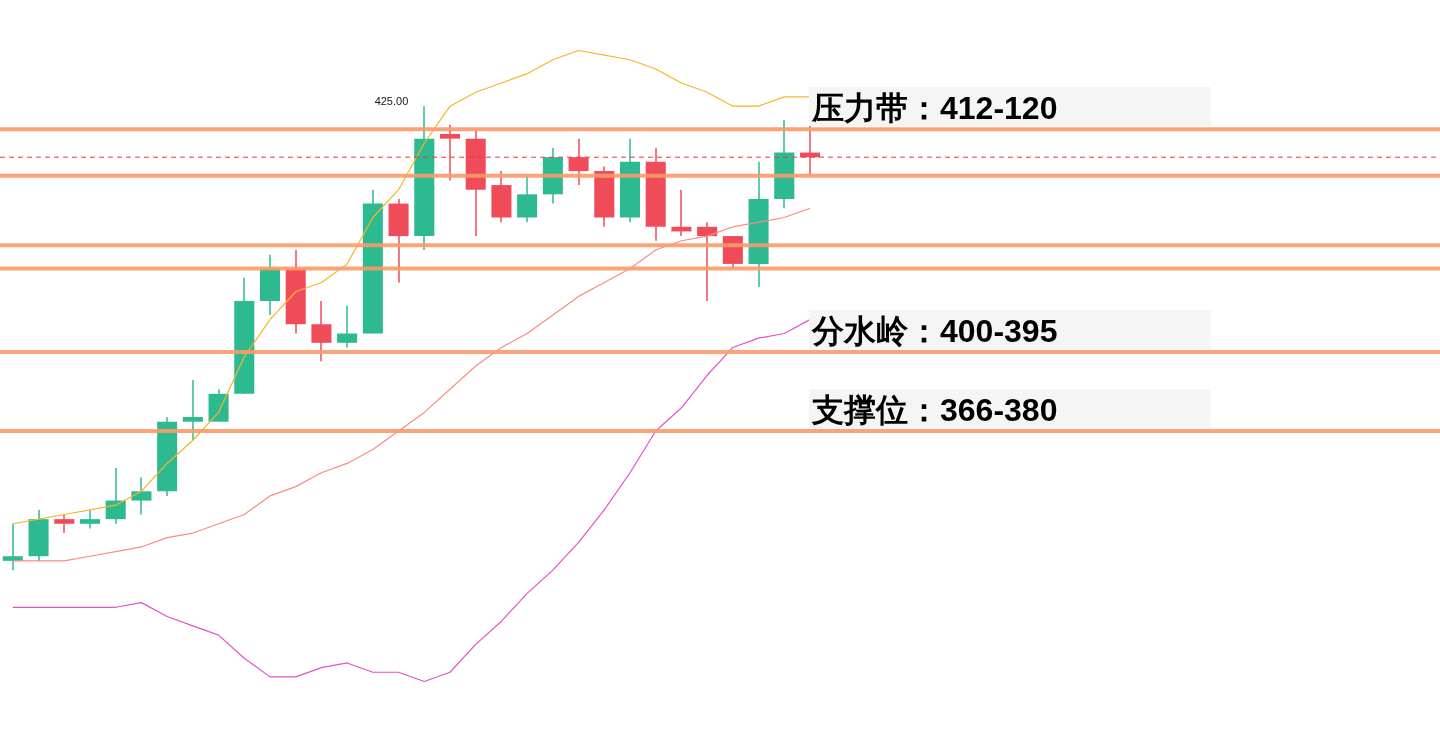 Image resolution: width=1440 pixels, height=732 pixels. What do you see at coordinates (391, 101) in the screenshot?
I see `annotation: 425.00` at bounding box center [391, 101].